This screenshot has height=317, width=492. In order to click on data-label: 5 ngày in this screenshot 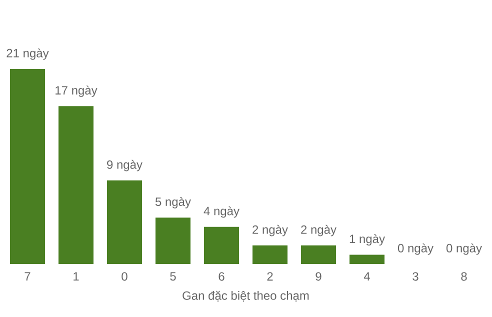, I will do `click(173, 202)`.